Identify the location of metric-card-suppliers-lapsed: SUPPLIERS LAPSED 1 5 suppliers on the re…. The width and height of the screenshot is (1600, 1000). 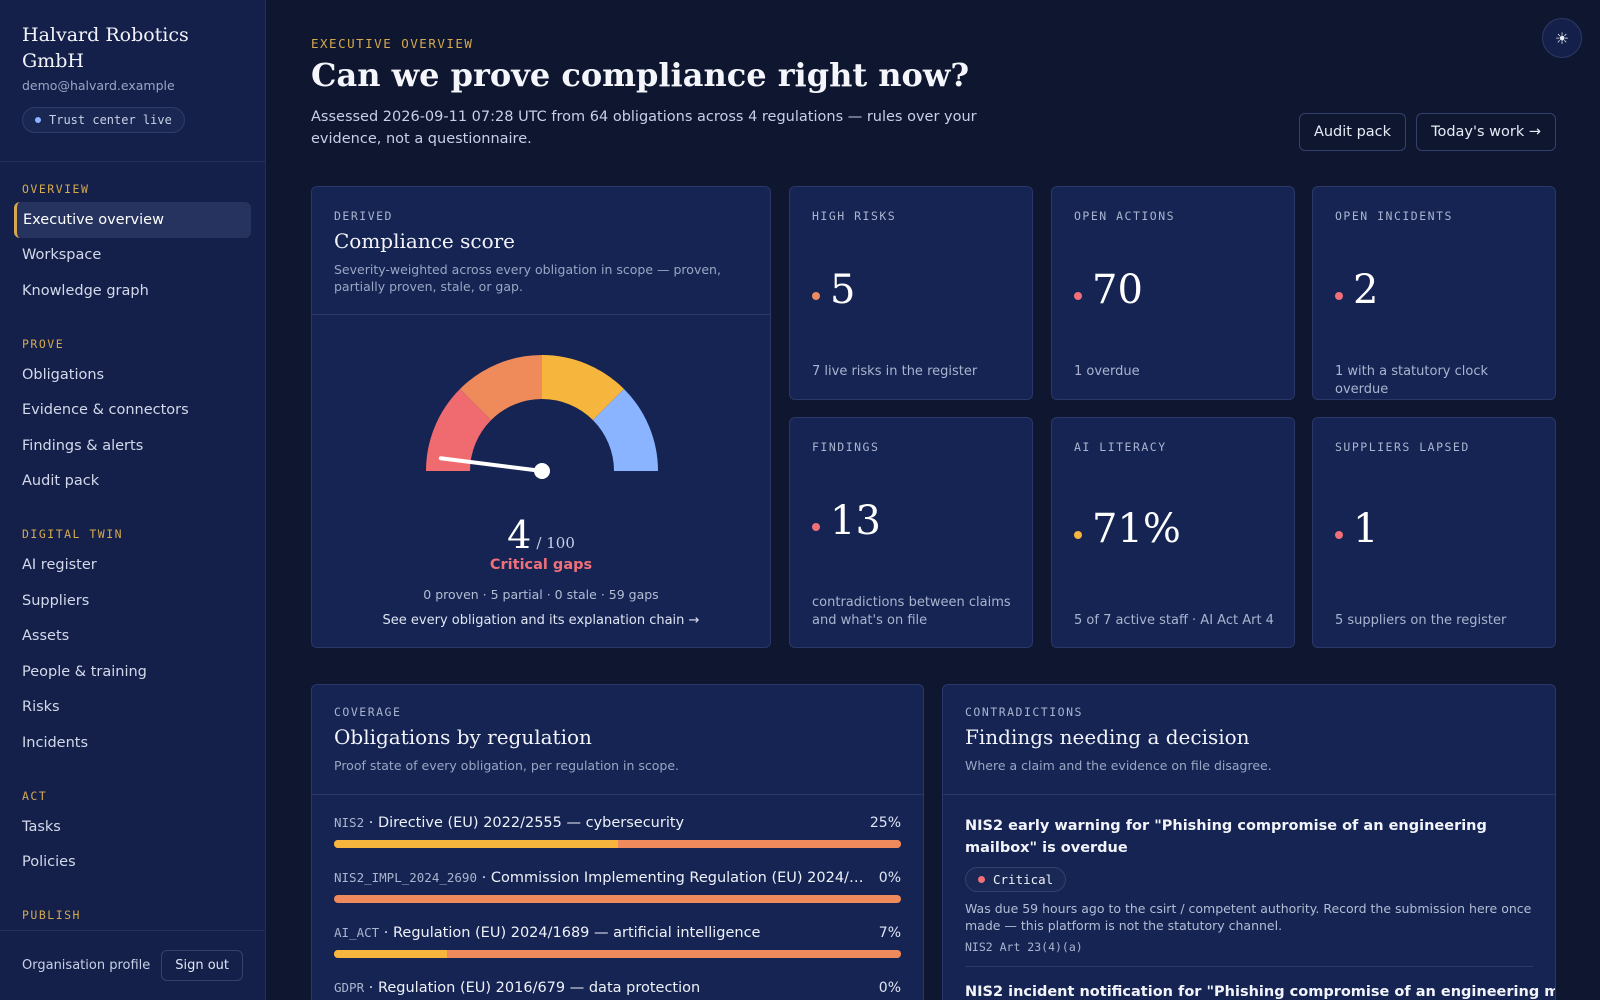
(1434, 532).